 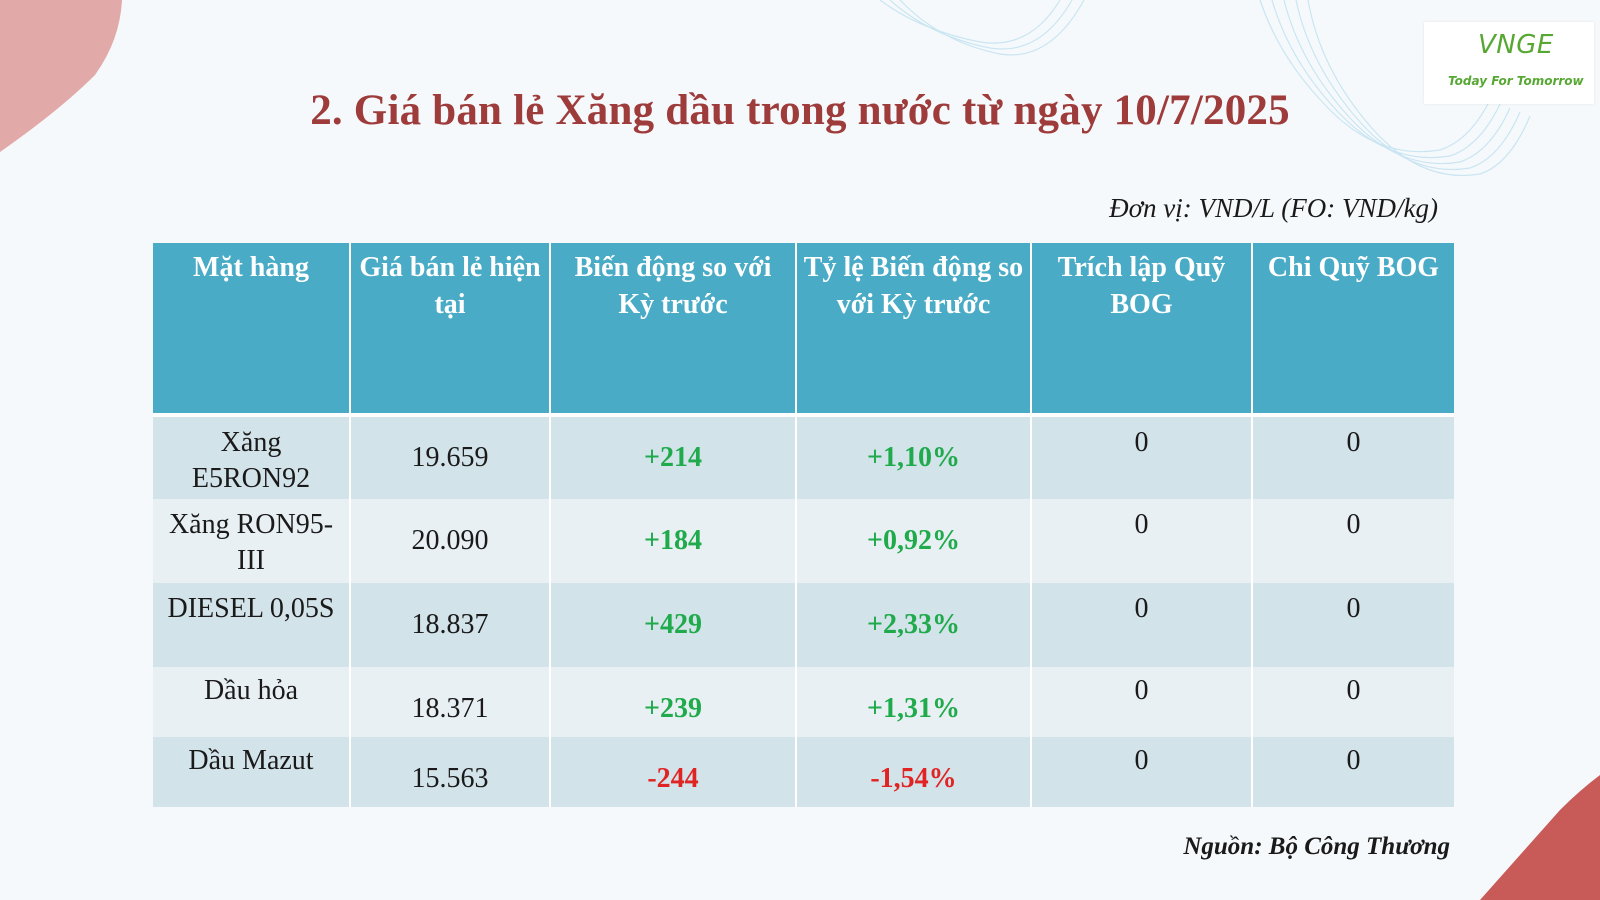 What do you see at coordinates (450, 457) in the screenshot?
I see `price-cell: 19.659` at bounding box center [450, 457].